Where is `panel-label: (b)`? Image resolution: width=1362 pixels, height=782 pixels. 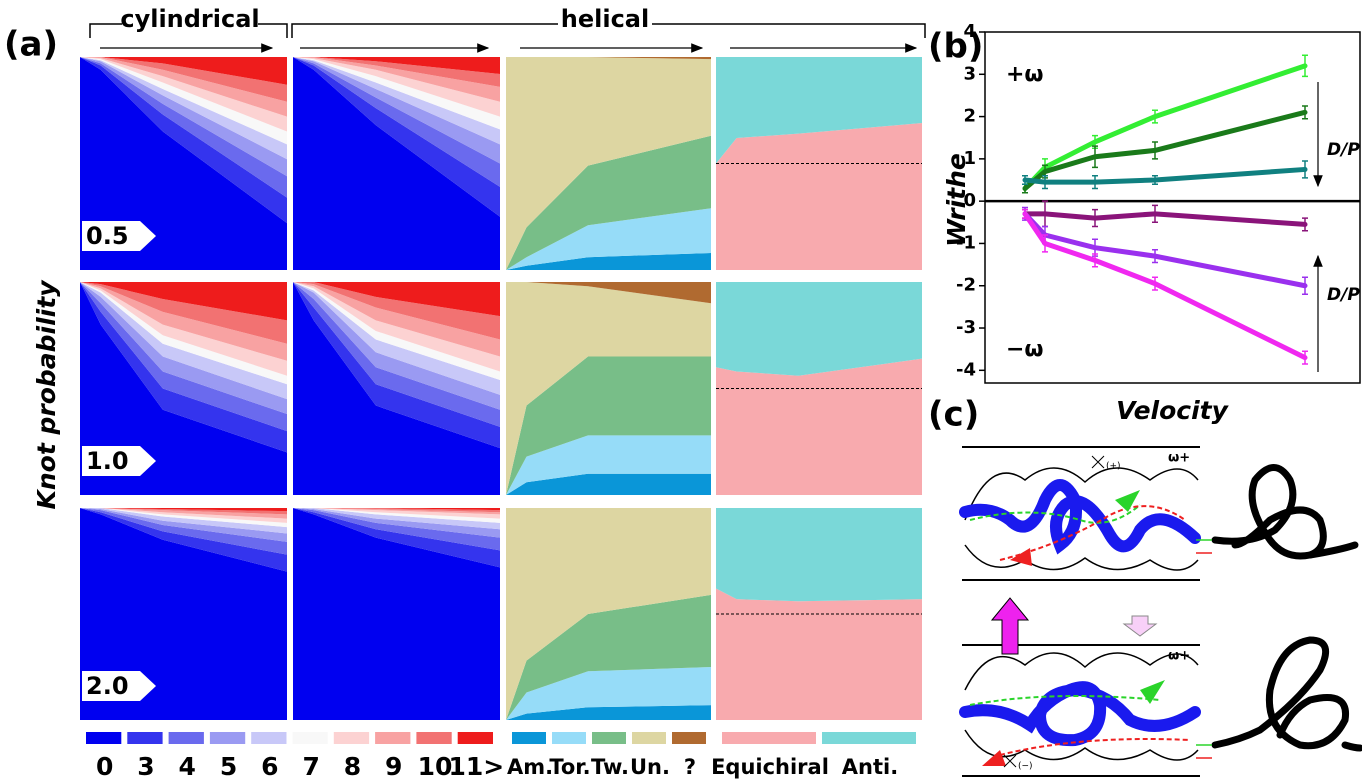 panel-label: (b) is located at coordinates (955, 47).